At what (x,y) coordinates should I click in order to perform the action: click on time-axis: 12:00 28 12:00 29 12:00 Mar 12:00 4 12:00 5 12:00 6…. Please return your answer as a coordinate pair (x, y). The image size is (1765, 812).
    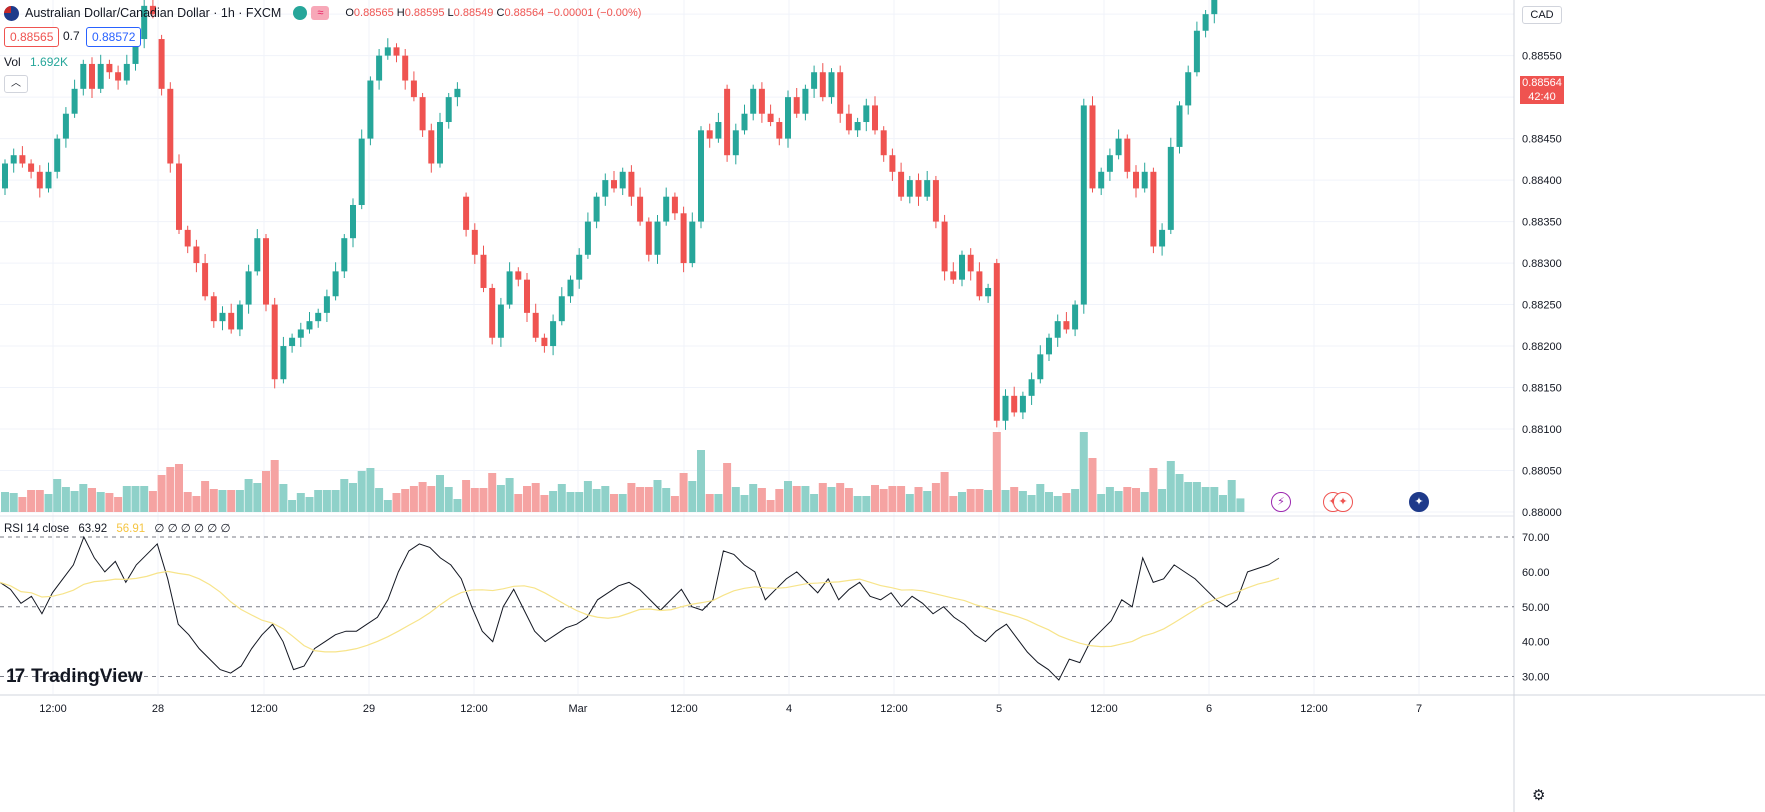
    Looking at the image, I should click on (730, 709).